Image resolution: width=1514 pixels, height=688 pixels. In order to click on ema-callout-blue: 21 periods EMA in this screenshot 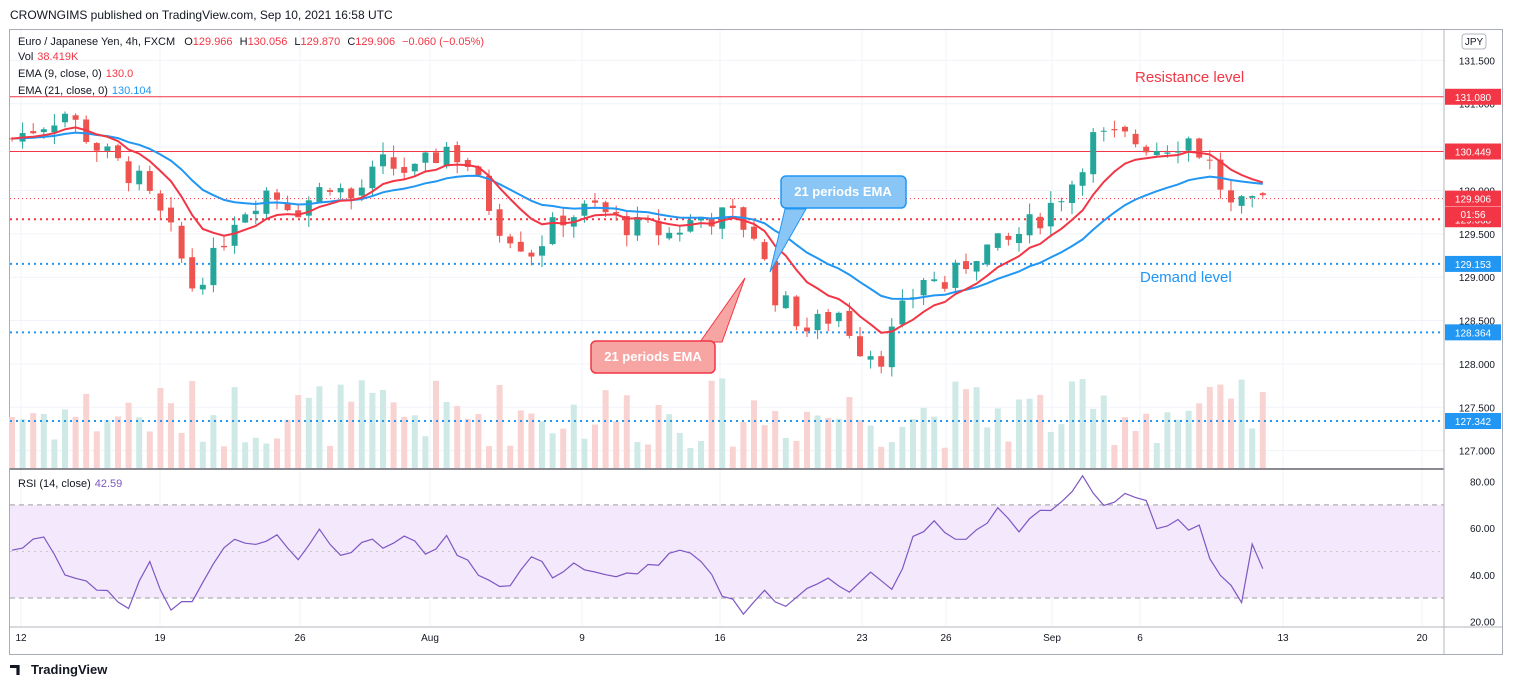, I will do `click(838, 224)`.